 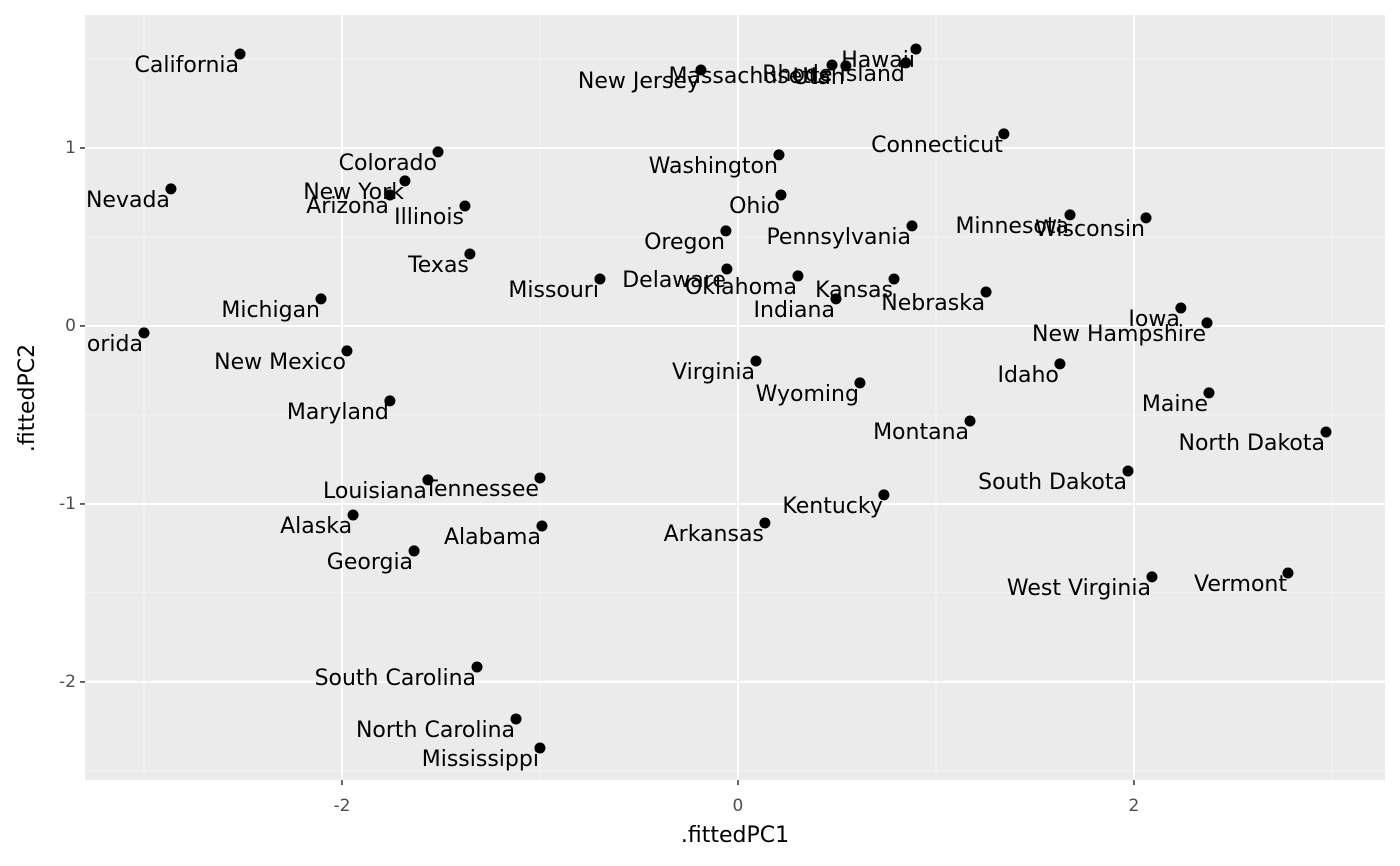 I want to click on point-label: New Hampshire, so click(x=1119, y=334).